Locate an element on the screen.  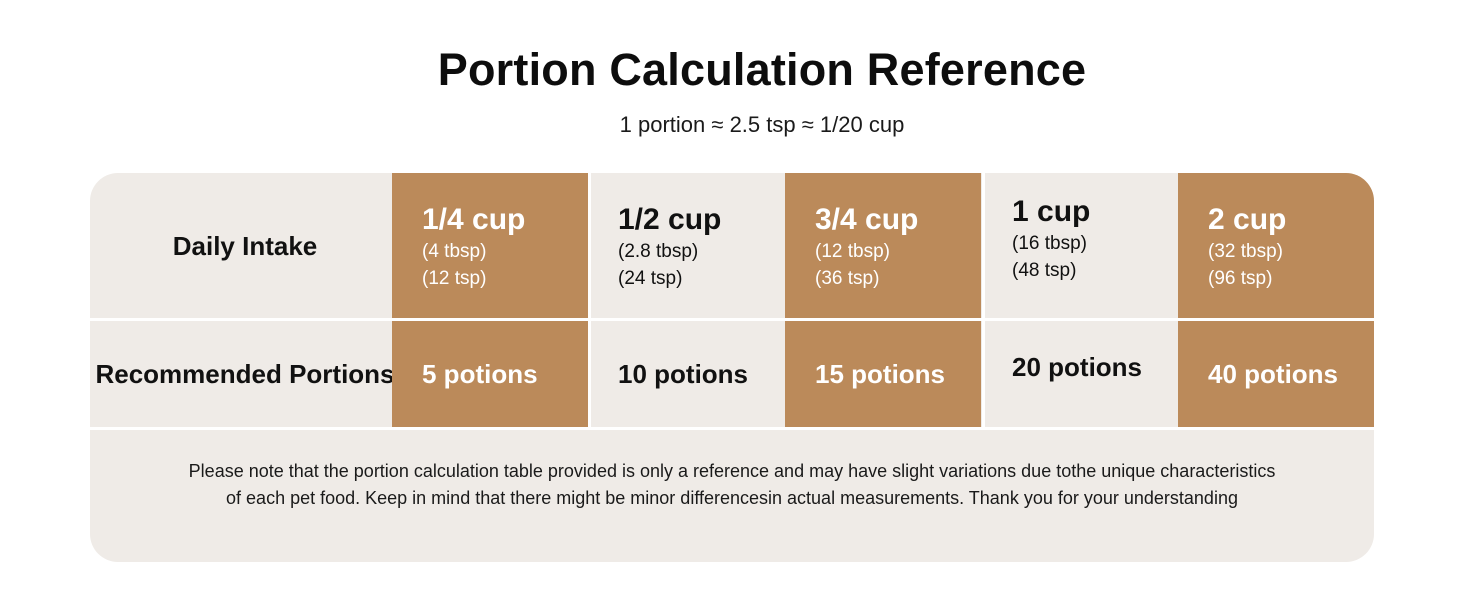
intake-tbsp: (2.8 tbsp) is located at coordinates (658, 251).